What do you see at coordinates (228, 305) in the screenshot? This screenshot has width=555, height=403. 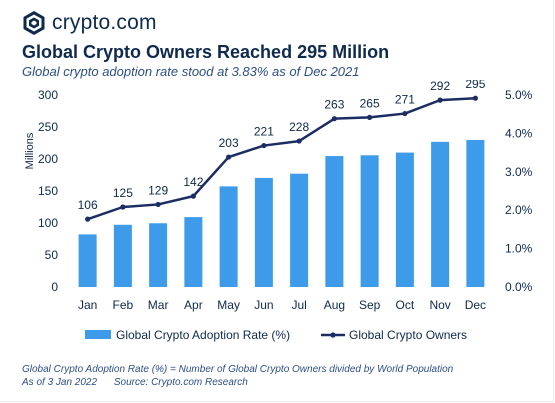 I see `x-axis-tick-label: May` at bounding box center [228, 305].